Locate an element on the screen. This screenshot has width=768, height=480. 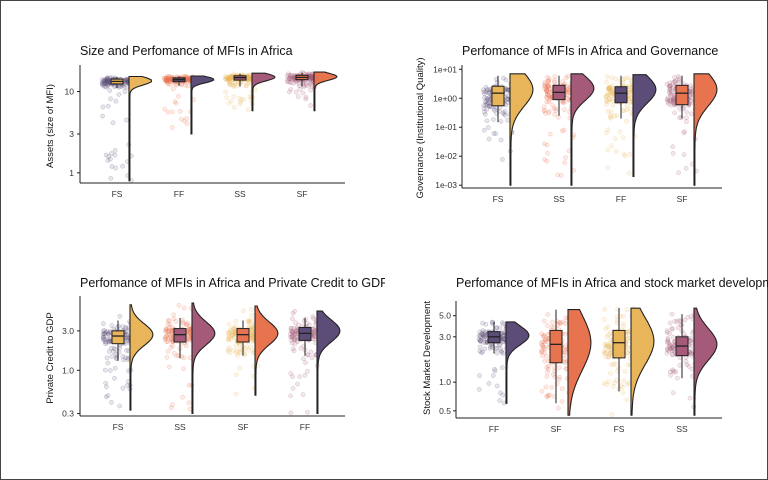
group-sf is located at coordinates (252, 351).